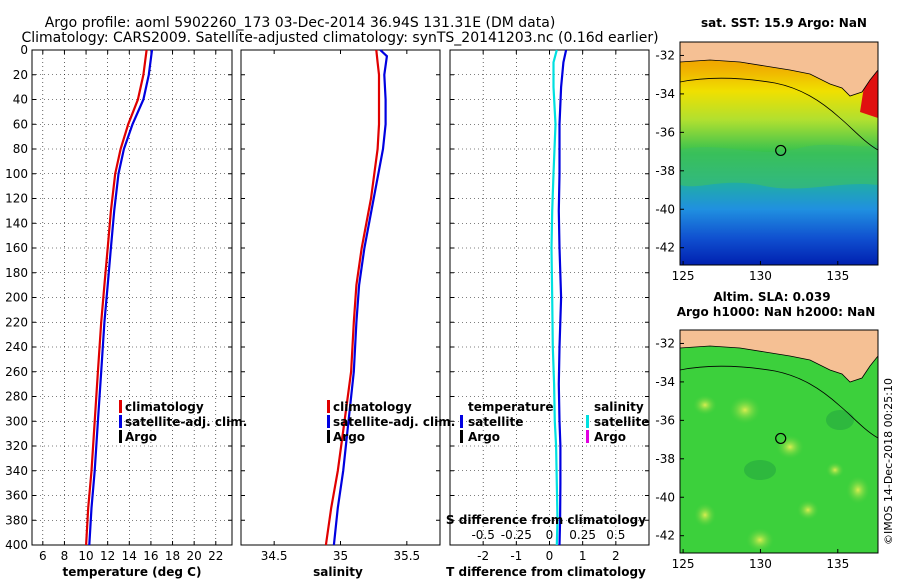 This screenshot has width=900, height=580. What do you see at coordinates (550, 556) in the screenshot?
I see `x-tick-label: 0` at bounding box center [550, 556].